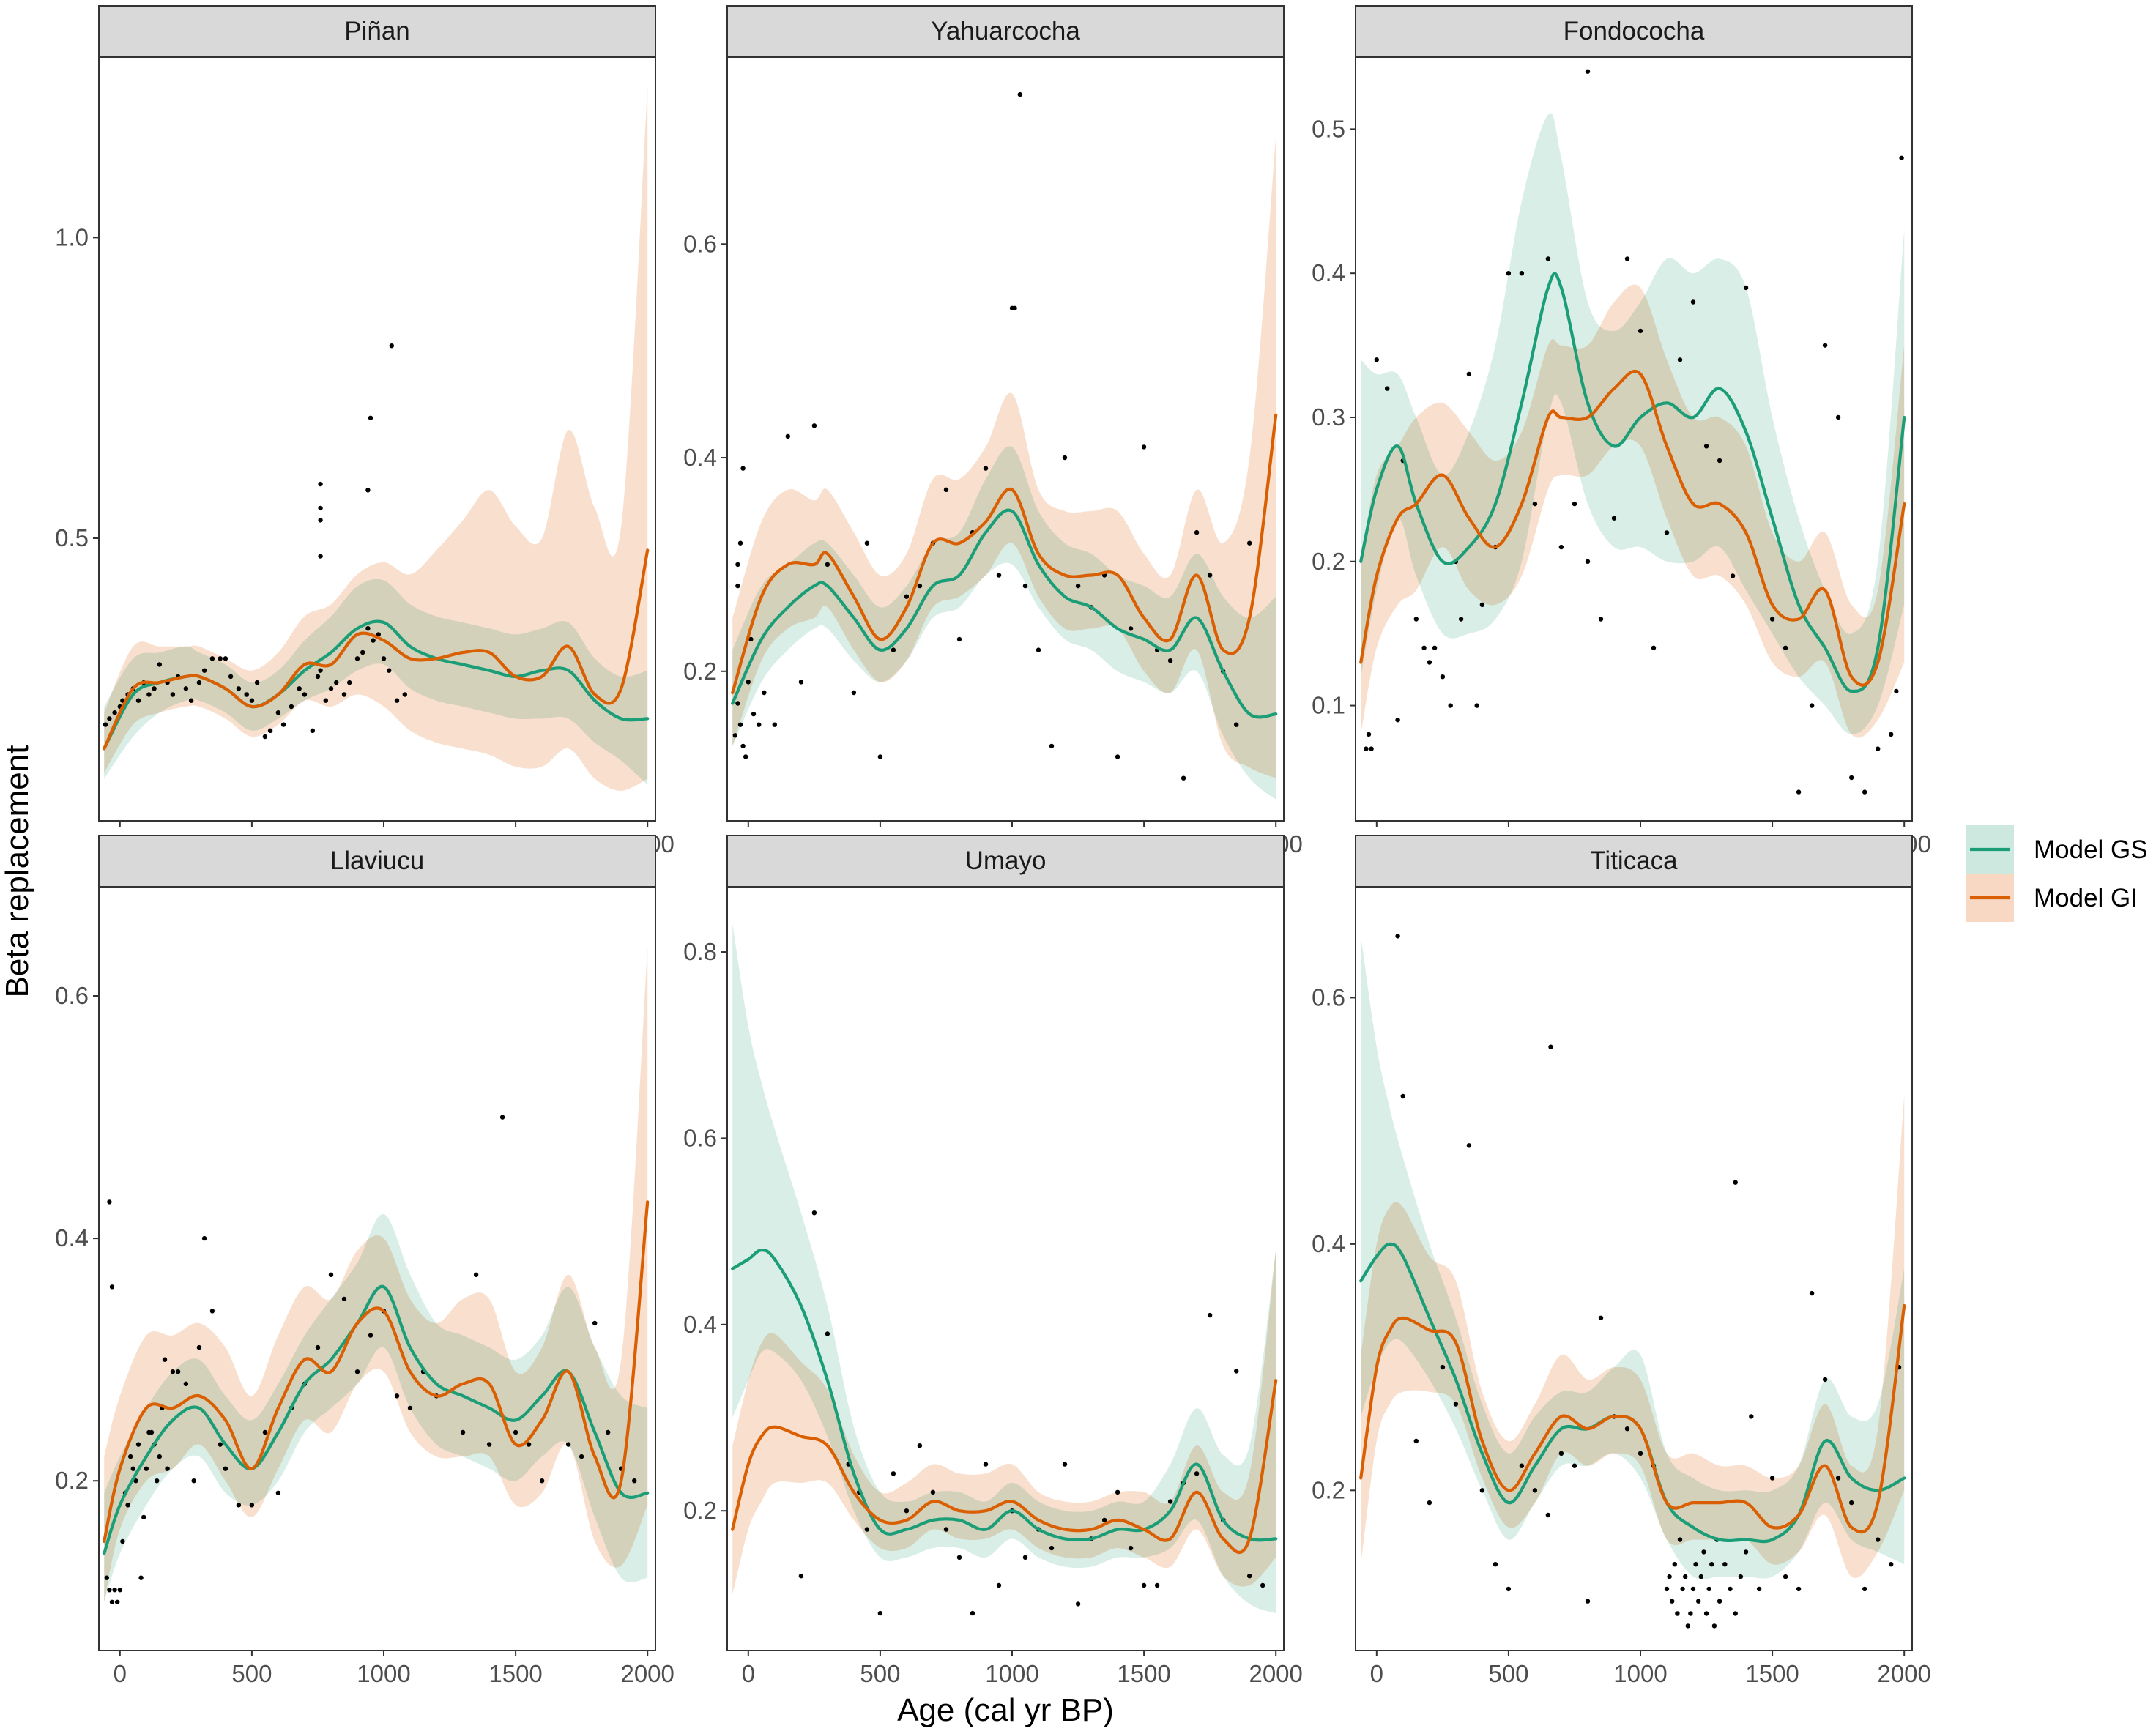 The width and height of the screenshot is (2156, 1734). What do you see at coordinates (1903, 1673) in the screenshot?
I see `x-tick-label: 2000` at bounding box center [1903, 1673].